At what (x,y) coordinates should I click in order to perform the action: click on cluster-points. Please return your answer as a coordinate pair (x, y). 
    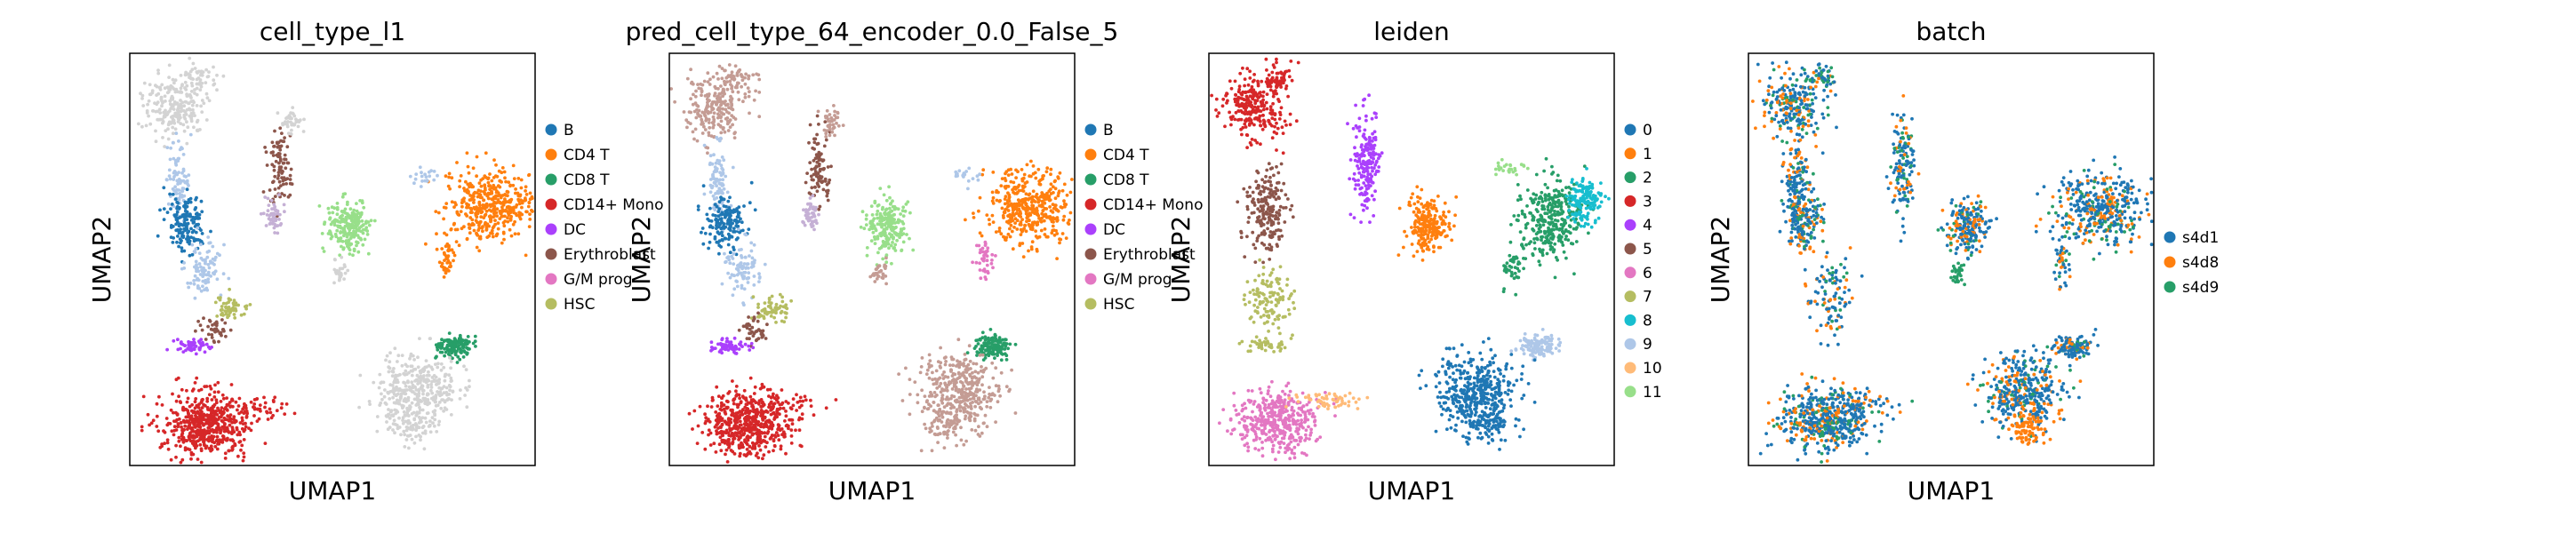
    Looking at the image, I should click on (715, 111).